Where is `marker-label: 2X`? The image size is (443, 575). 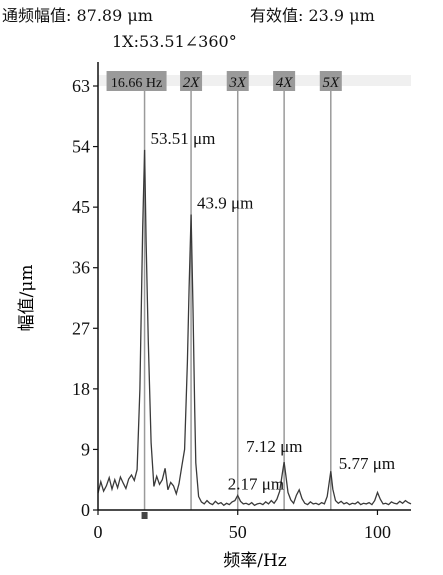
marker-label: 2X is located at coordinates (192, 83).